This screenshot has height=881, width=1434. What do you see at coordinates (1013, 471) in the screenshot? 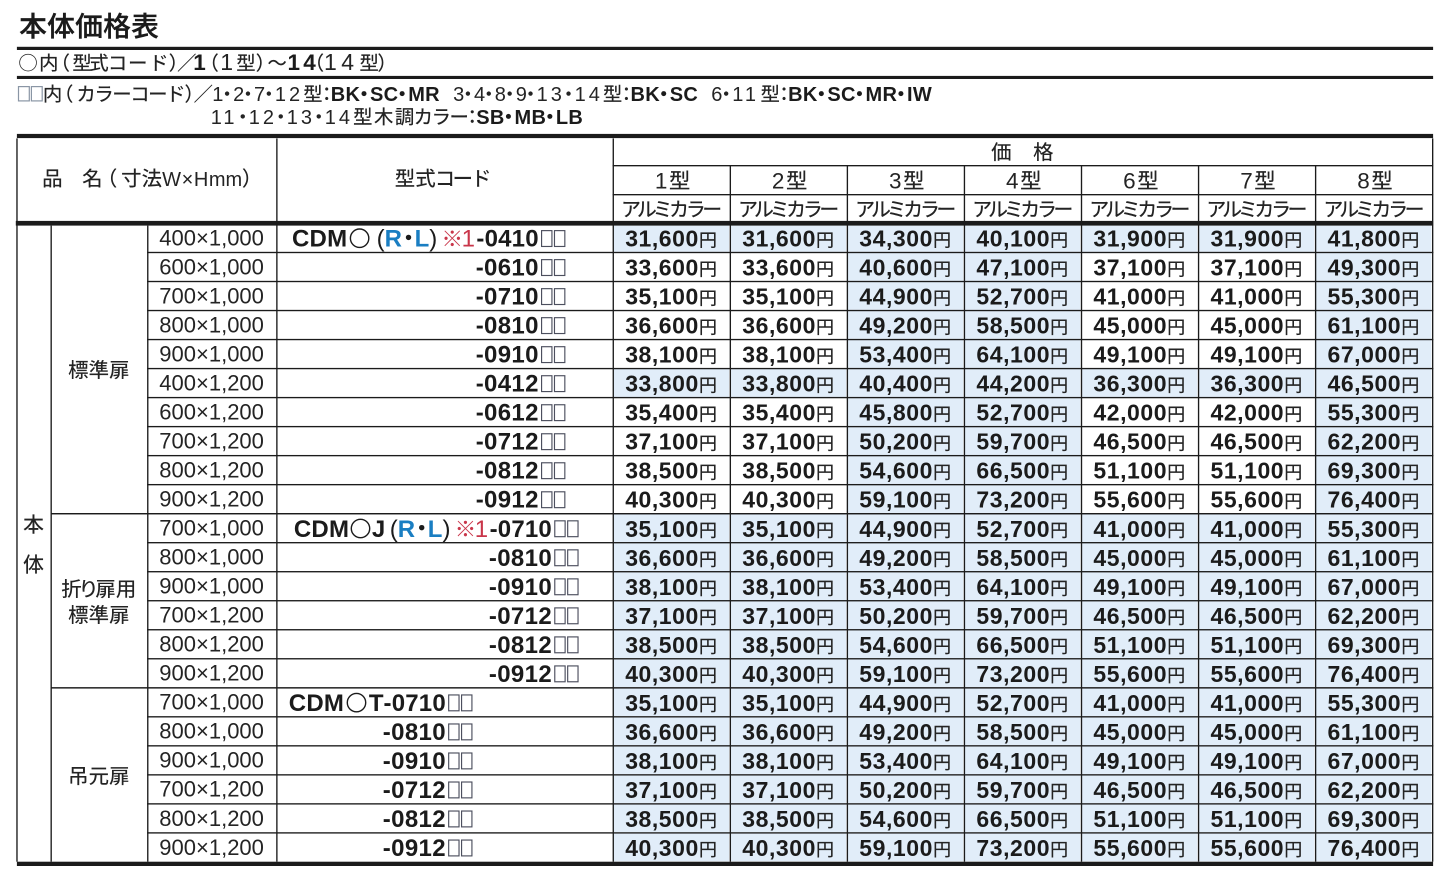
I see `svg-text: 66,500` at bounding box center [1013, 471].